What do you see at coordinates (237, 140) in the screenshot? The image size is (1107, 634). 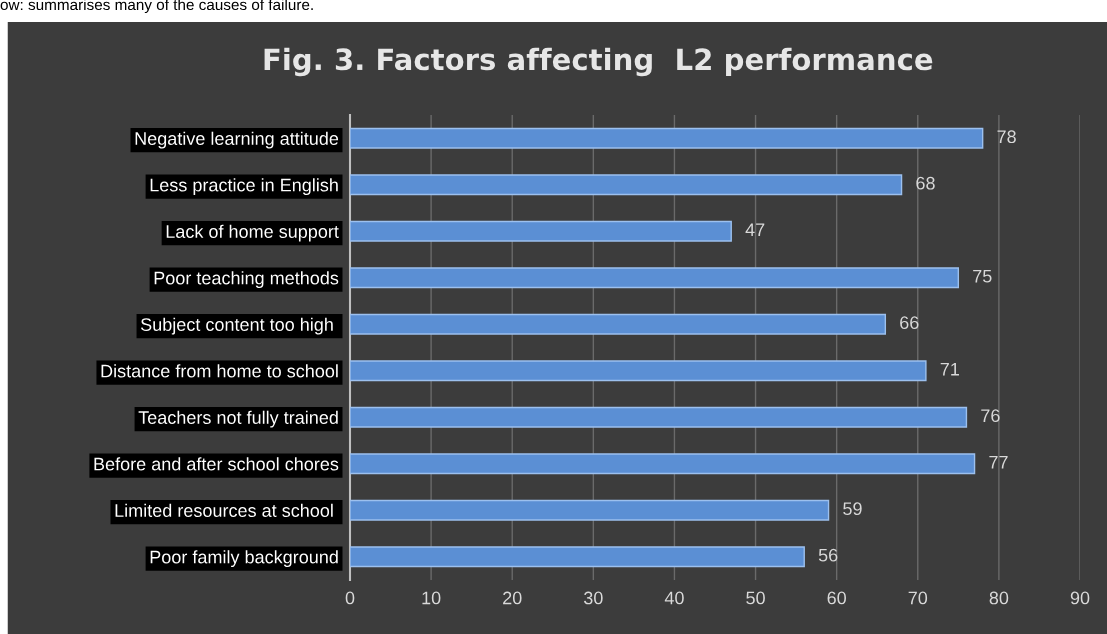 I see `y-tick-label: Negative learning attitude` at bounding box center [237, 140].